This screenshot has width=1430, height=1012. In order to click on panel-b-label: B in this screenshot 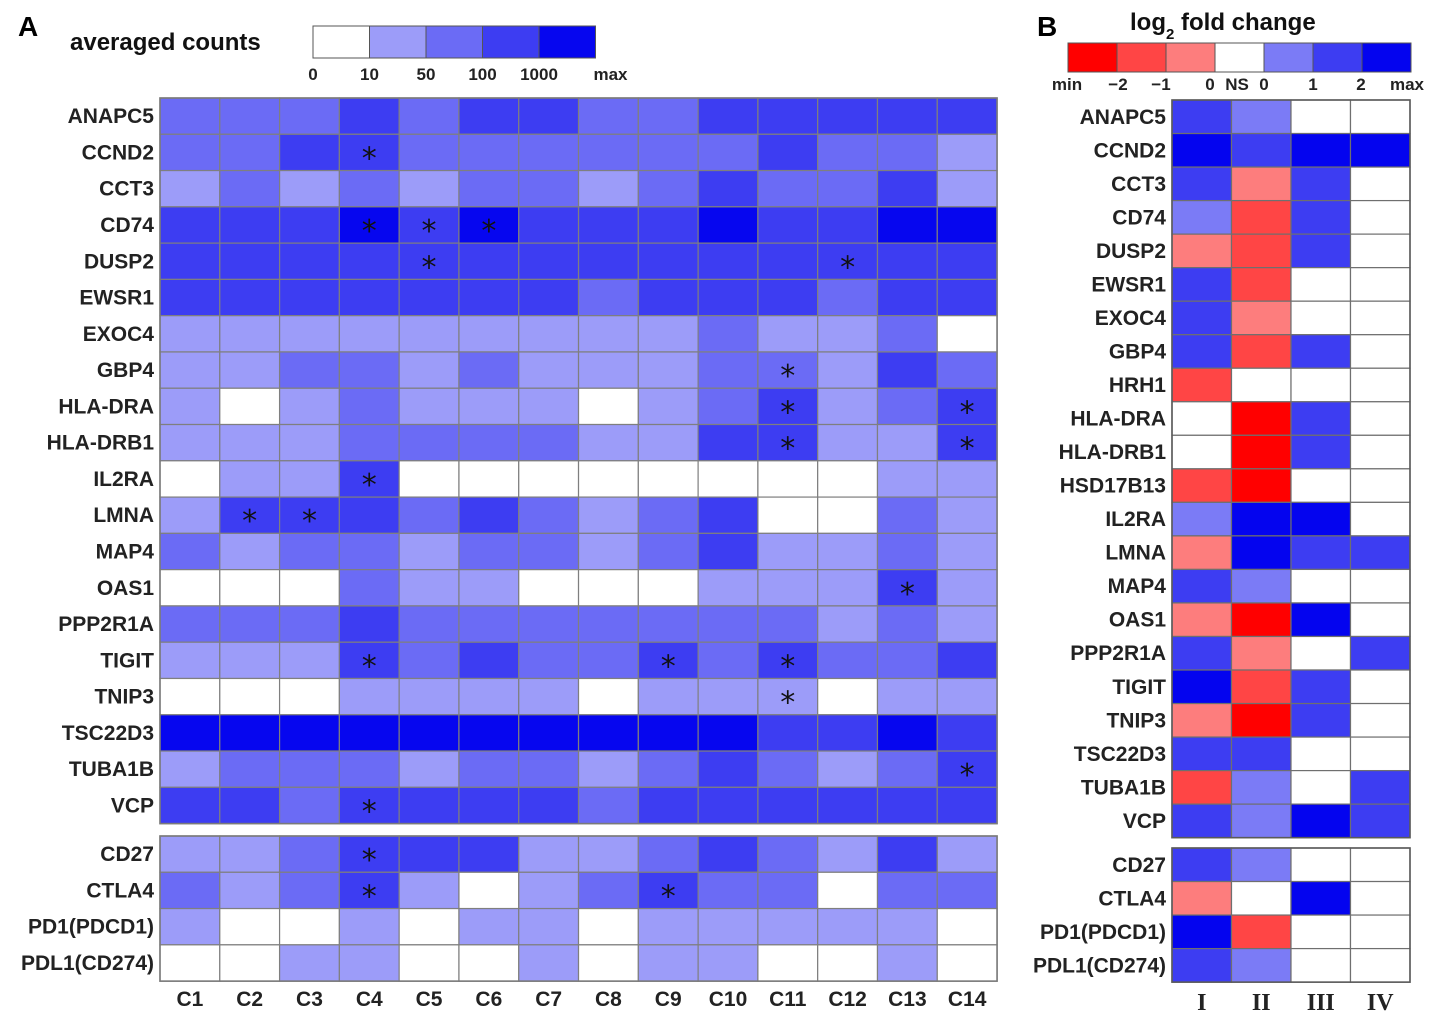, I will do `click(1047, 26)`.